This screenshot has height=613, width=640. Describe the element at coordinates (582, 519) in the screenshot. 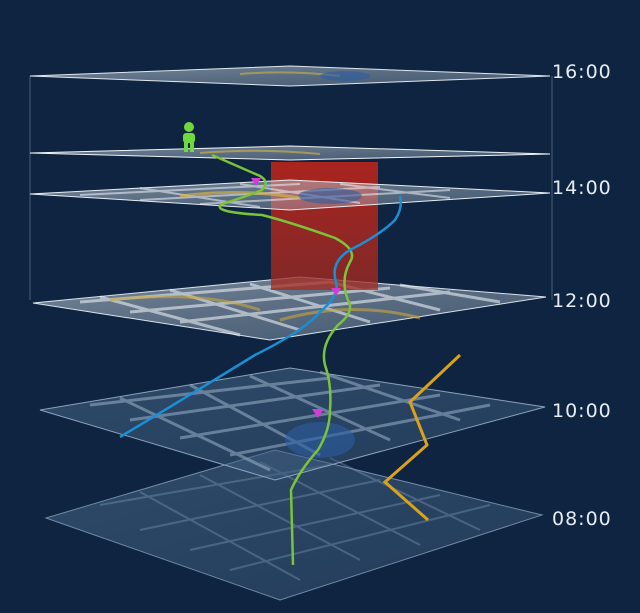

I see `time-label-0800: 08:00` at that location.